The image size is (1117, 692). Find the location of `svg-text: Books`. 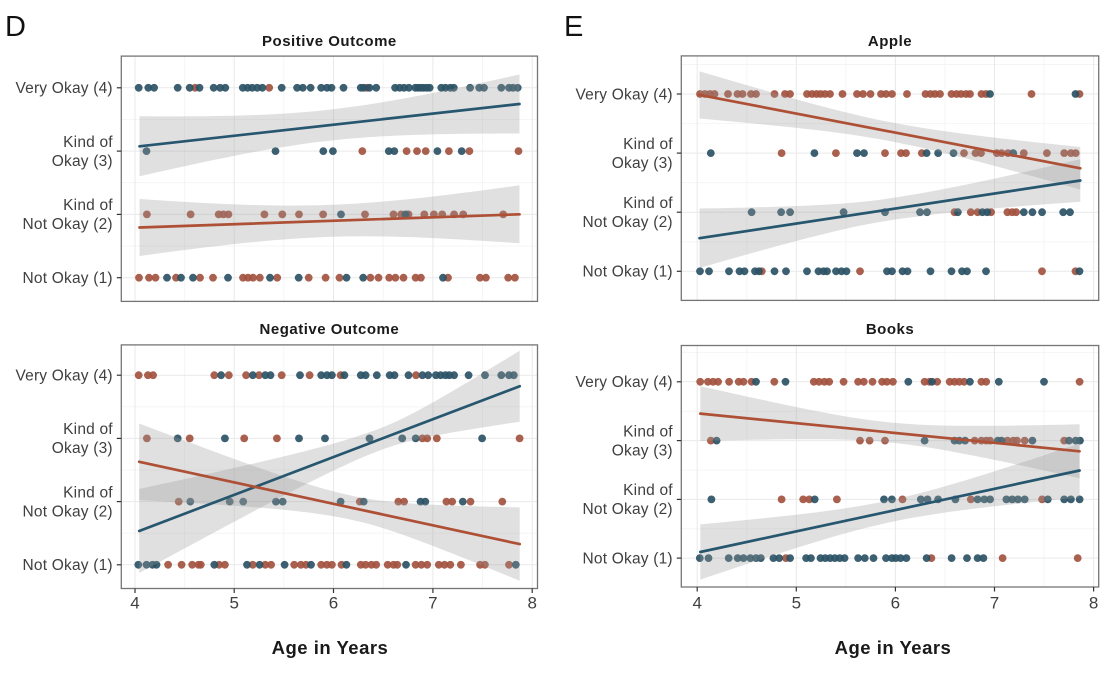

svg-text: Books is located at coordinates (890, 329).